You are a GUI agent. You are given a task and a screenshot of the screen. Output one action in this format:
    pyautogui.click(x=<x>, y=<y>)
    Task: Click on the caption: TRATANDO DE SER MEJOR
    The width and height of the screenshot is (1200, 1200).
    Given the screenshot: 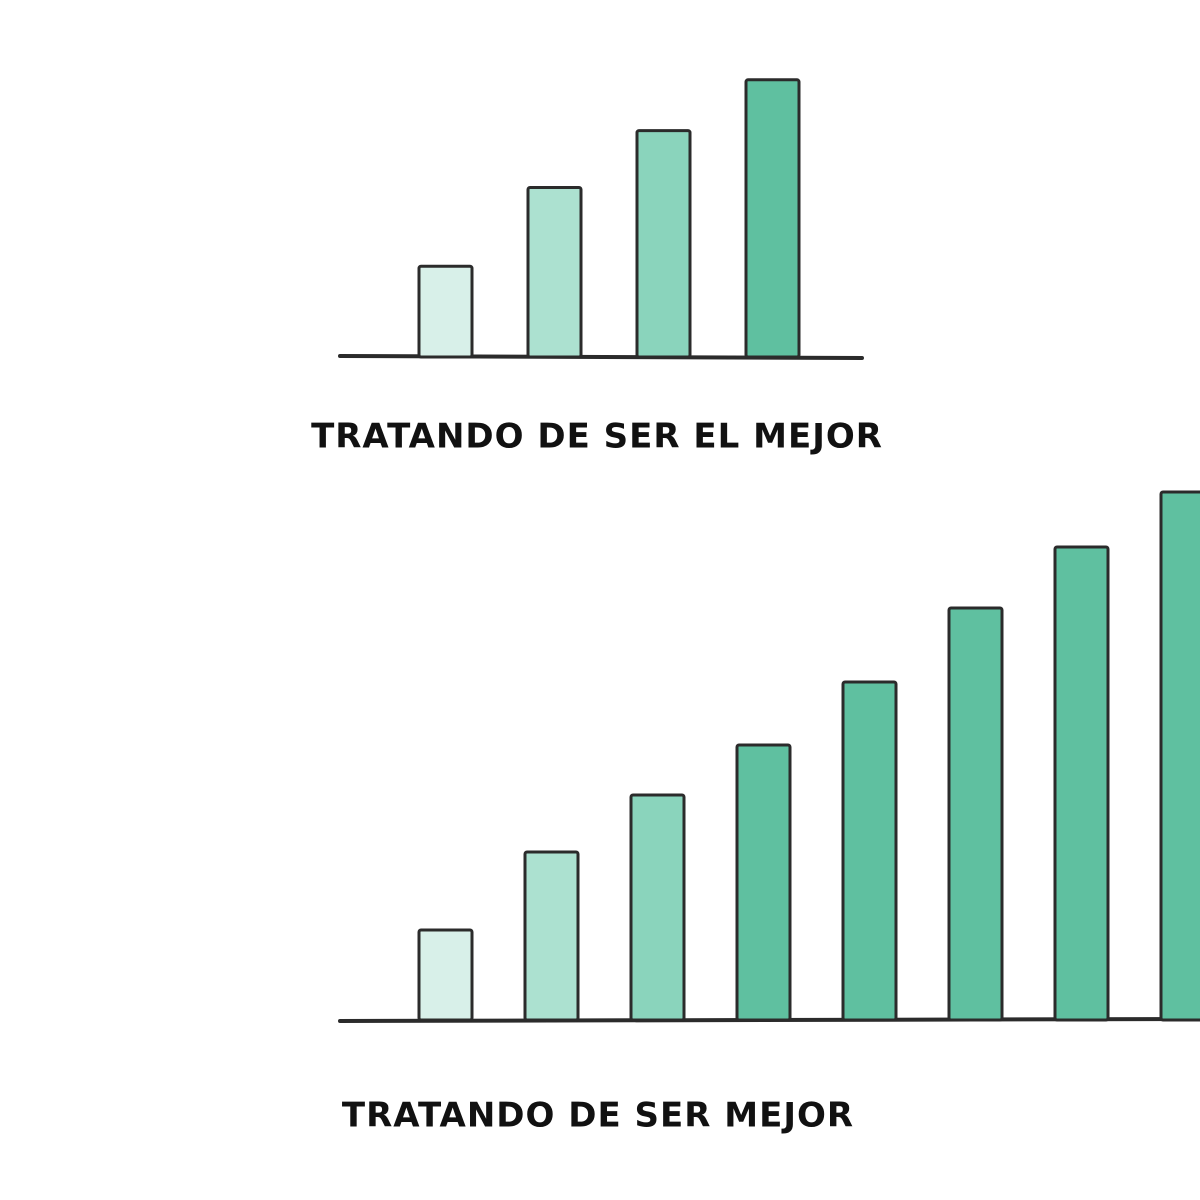 What is the action you would take?
    pyautogui.click(x=598, y=1116)
    